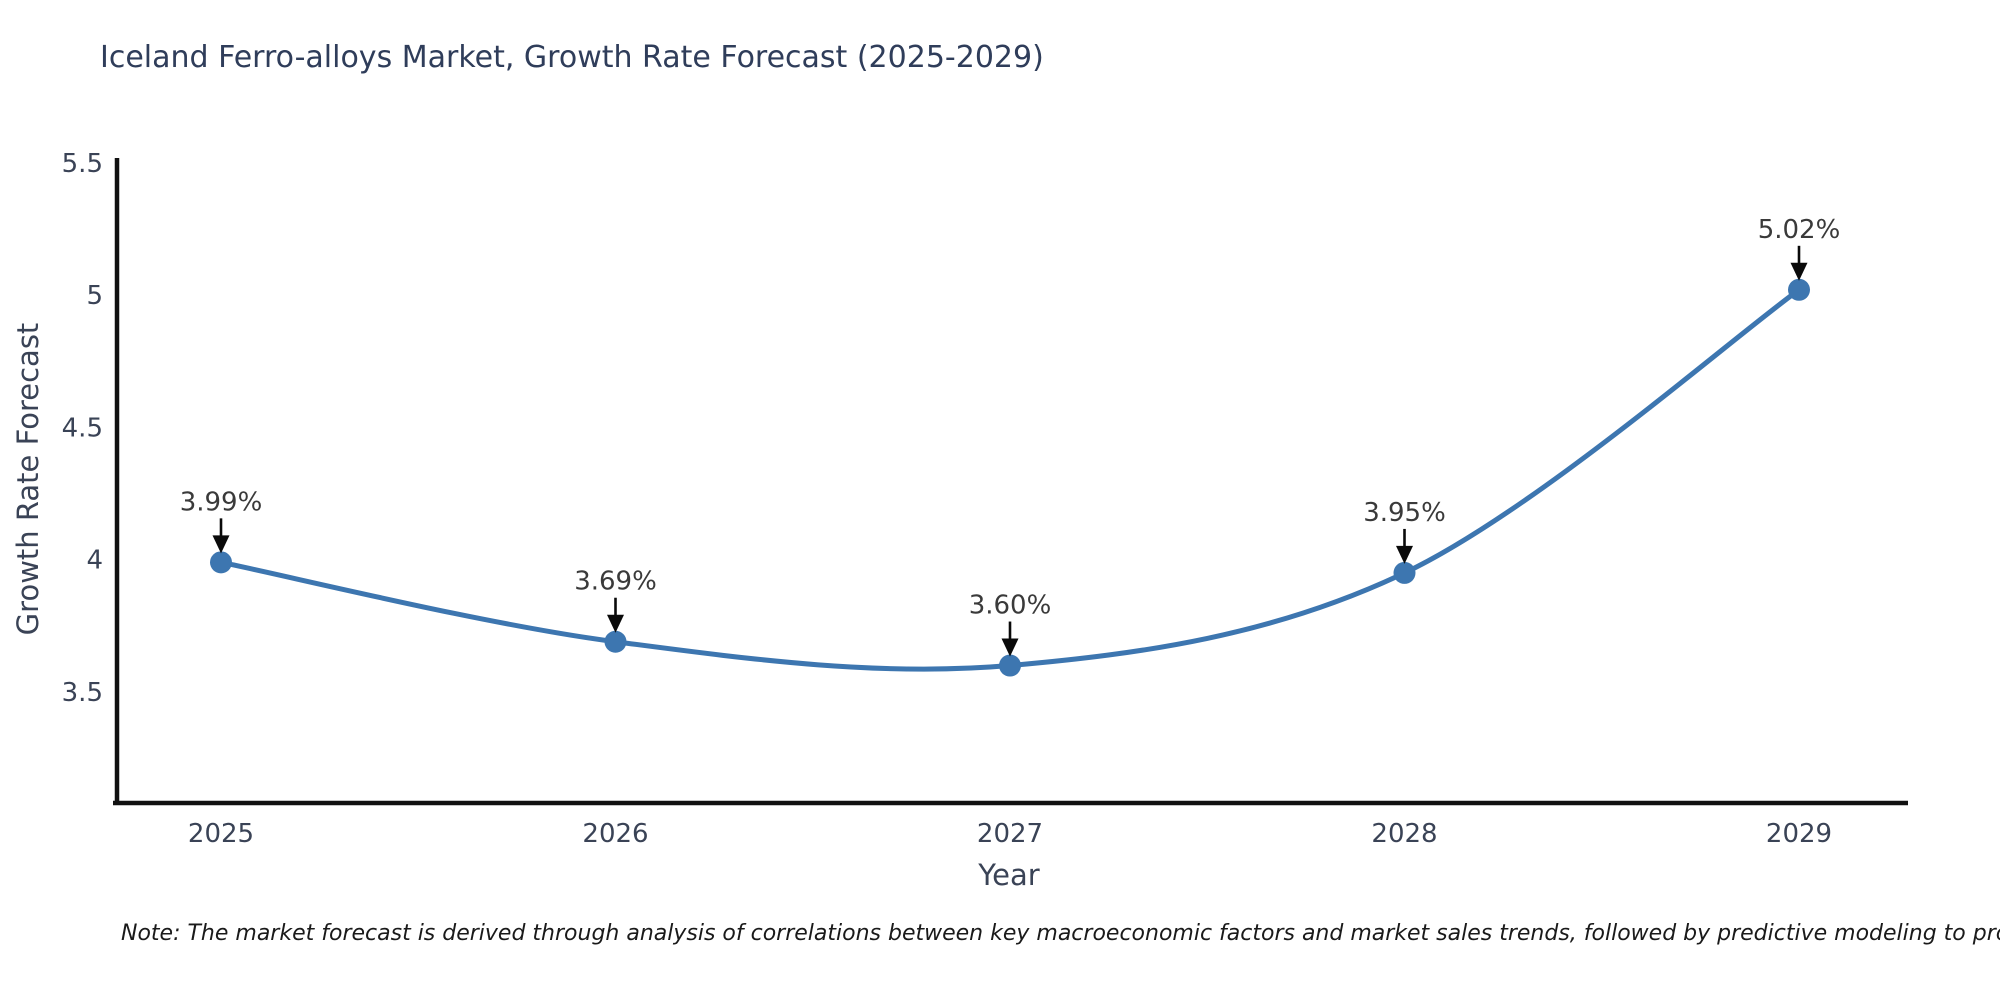 The image size is (2000, 1000). What do you see at coordinates (1009, 875) in the screenshot?
I see `x-axis-title: Year` at bounding box center [1009, 875].